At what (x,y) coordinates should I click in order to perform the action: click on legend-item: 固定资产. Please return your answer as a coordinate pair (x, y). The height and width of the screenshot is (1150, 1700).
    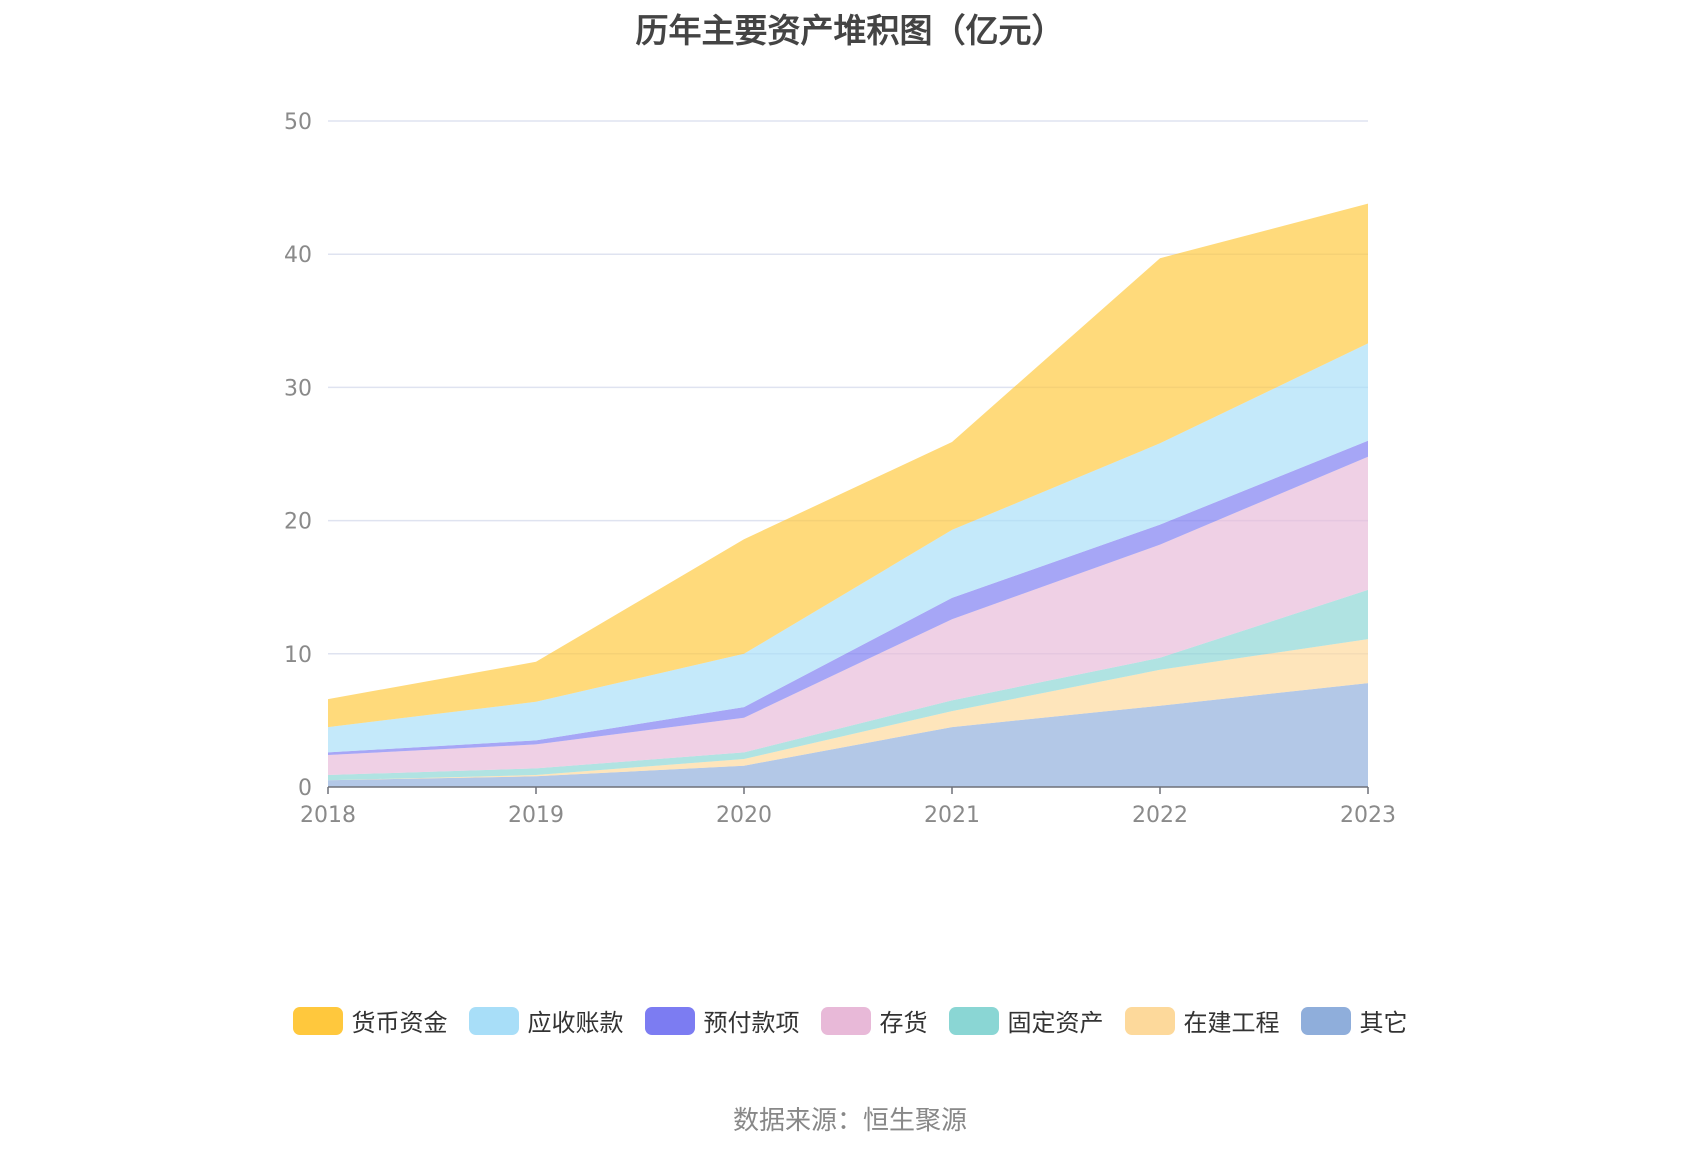
    Looking at the image, I should click on (1026, 1020).